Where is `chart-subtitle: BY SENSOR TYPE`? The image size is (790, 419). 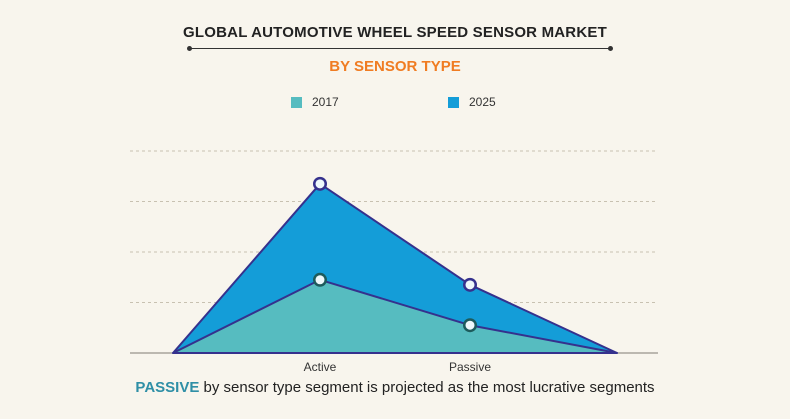
chart-subtitle: BY SENSOR TYPE is located at coordinates (395, 66).